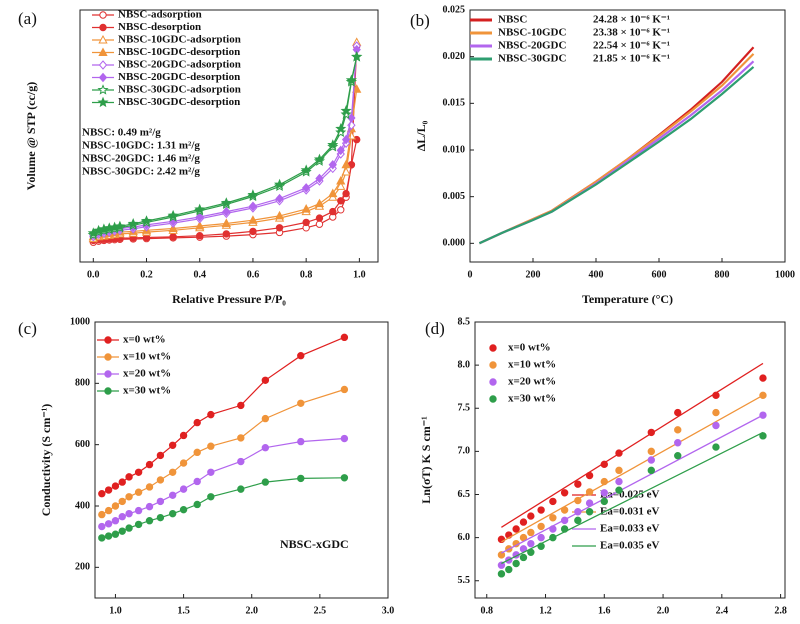  What do you see at coordinates (659, 274) in the screenshot?
I see `x-tick-label: 600` at bounding box center [659, 274].